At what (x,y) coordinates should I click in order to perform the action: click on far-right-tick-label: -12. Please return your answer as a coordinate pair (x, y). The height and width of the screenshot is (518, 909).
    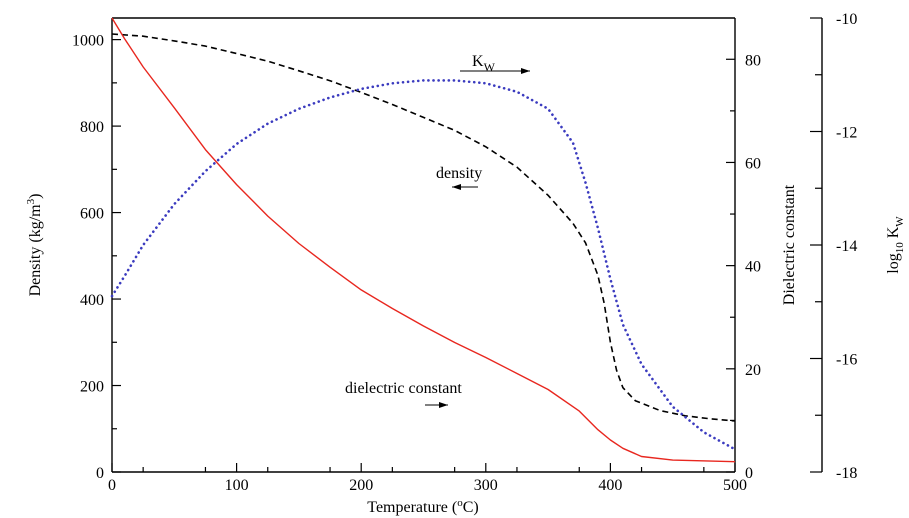
    Looking at the image, I should click on (846, 133).